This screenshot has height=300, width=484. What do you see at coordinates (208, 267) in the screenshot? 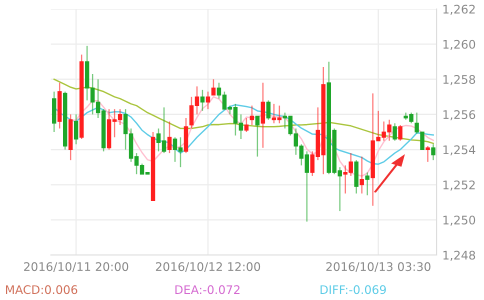
I see `x-tick-label: 2016/10/12 12:00` at bounding box center [208, 267].